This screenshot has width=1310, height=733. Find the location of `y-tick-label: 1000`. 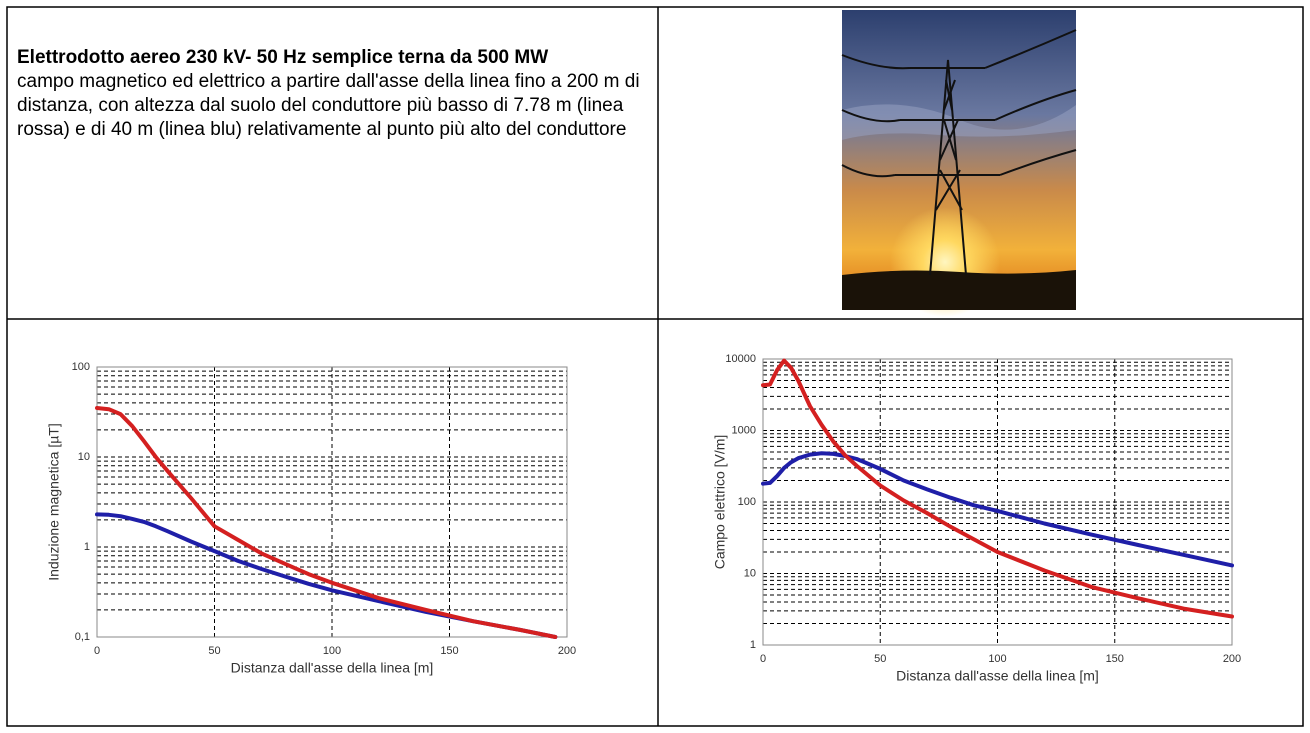

y-tick-label: 1000 is located at coordinates (744, 430).